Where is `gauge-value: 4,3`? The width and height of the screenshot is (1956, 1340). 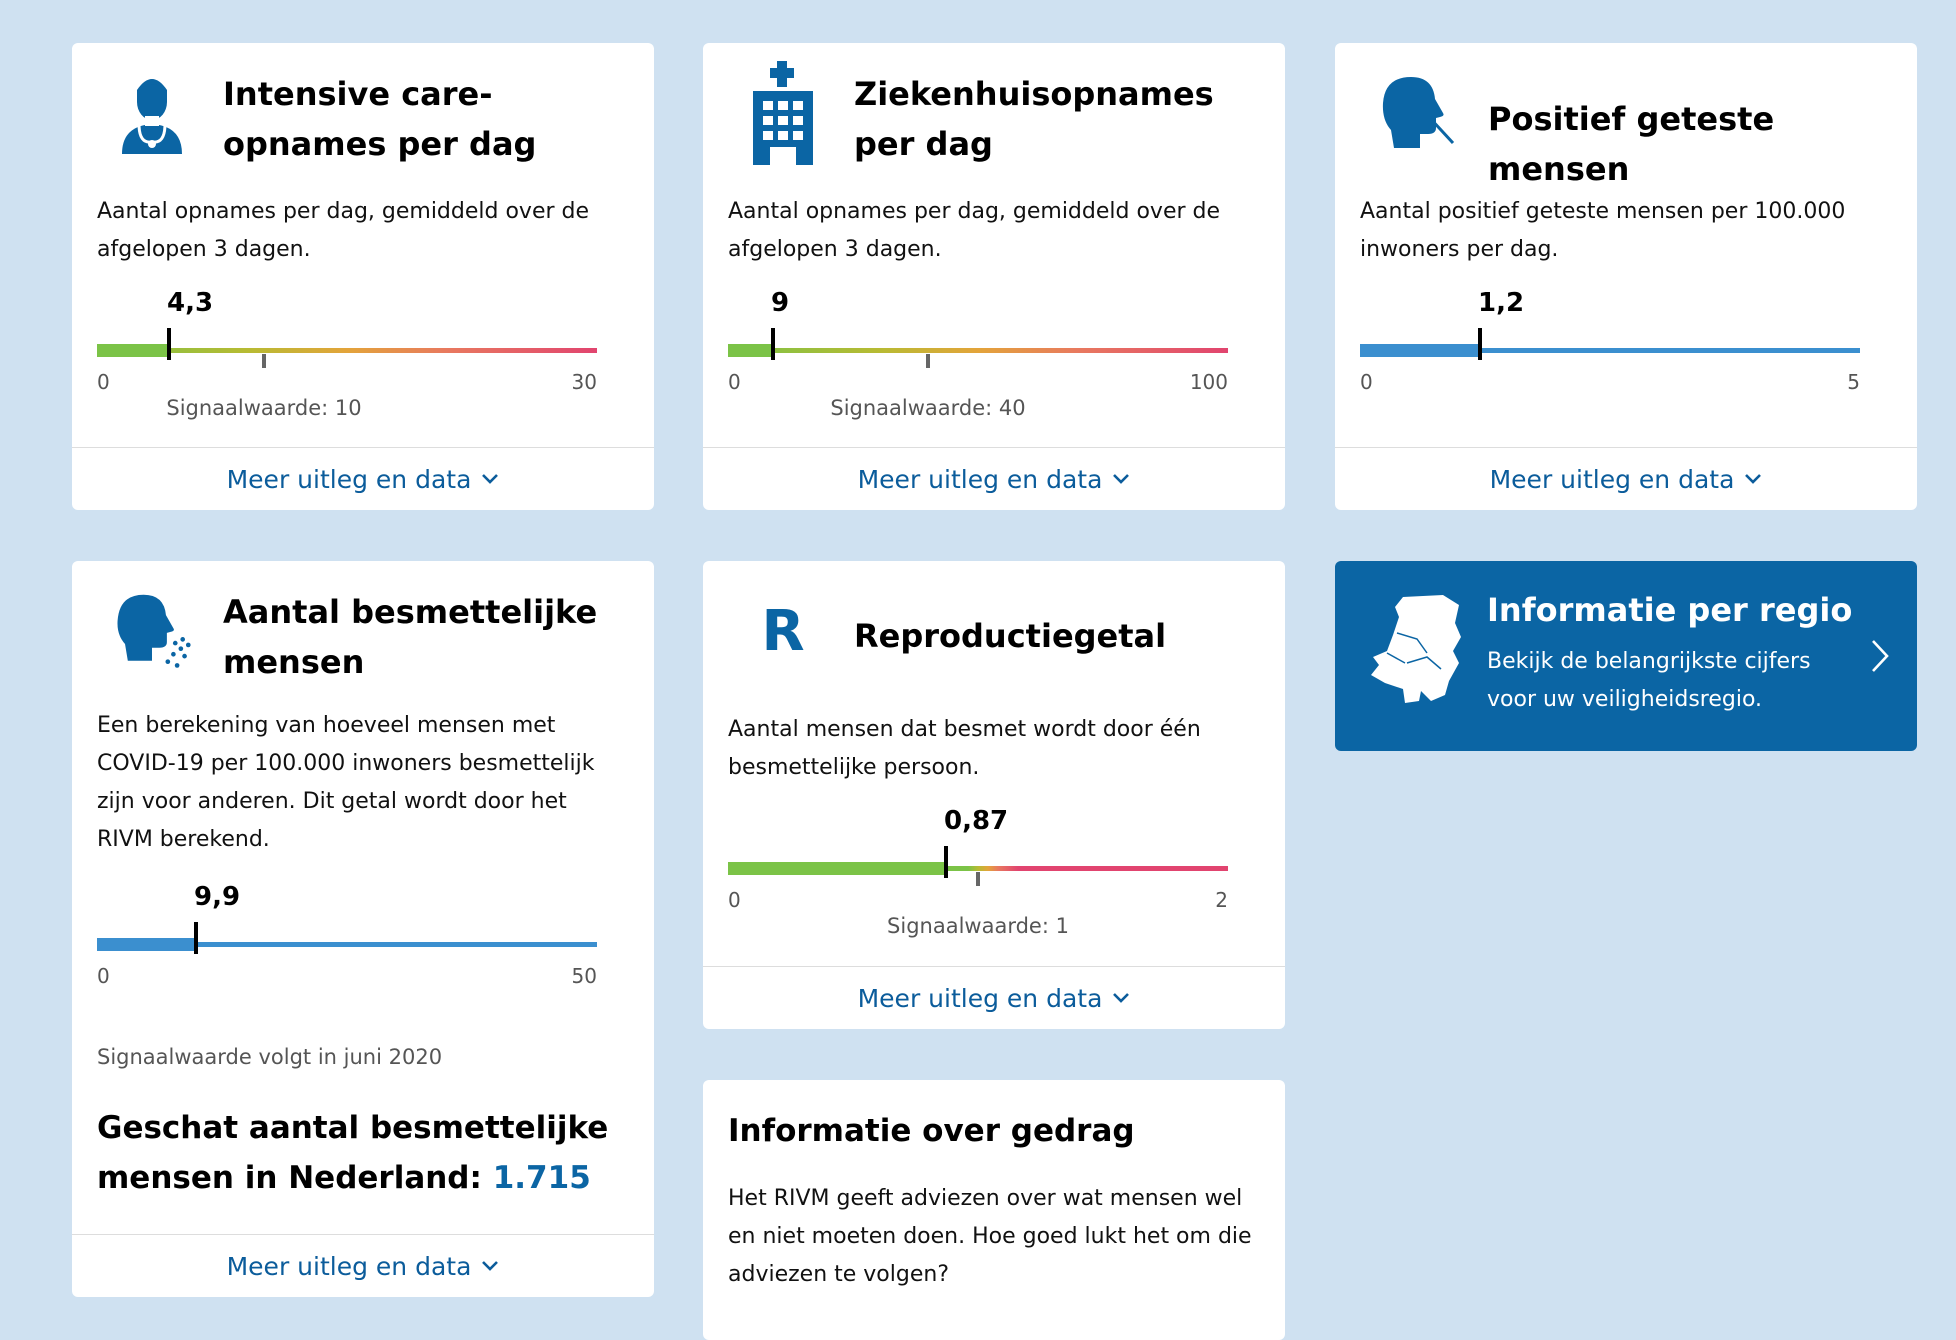 gauge-value: 4,3 is located at coordinates (190, 303).